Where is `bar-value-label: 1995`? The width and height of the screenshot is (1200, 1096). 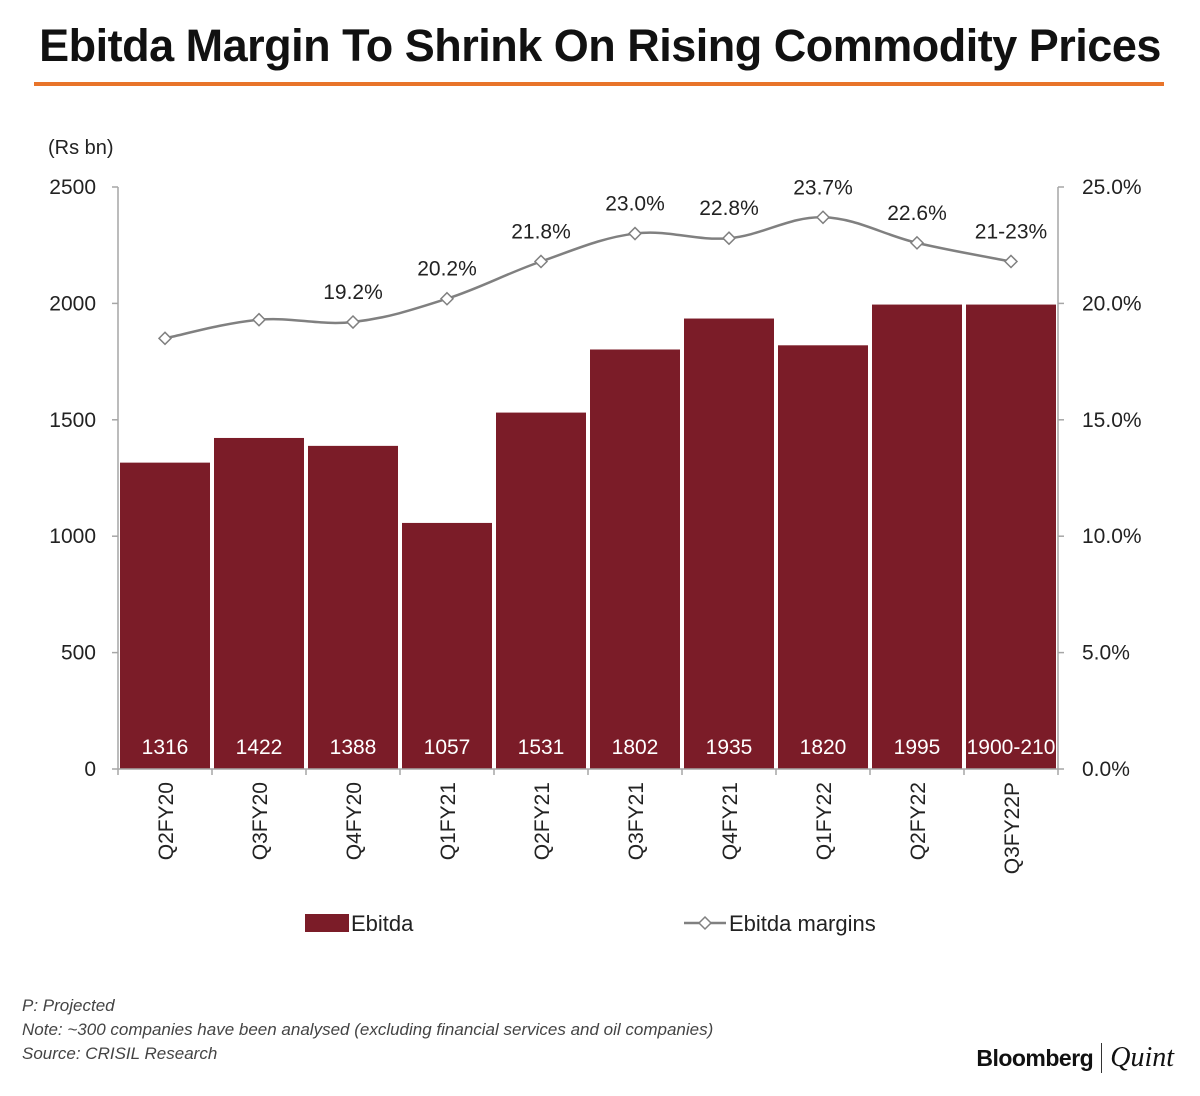
bar-value-label: 1995 is located at coordinates (917, 747).